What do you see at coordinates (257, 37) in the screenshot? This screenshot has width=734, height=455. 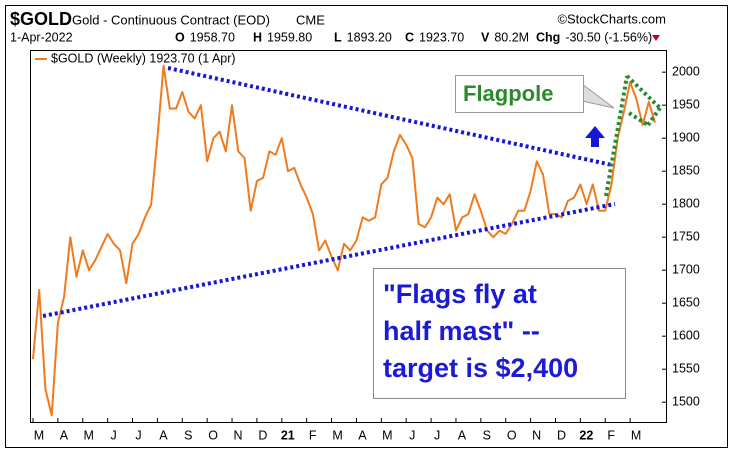 I see `quote-label: H` at bounding box center [257, 37].